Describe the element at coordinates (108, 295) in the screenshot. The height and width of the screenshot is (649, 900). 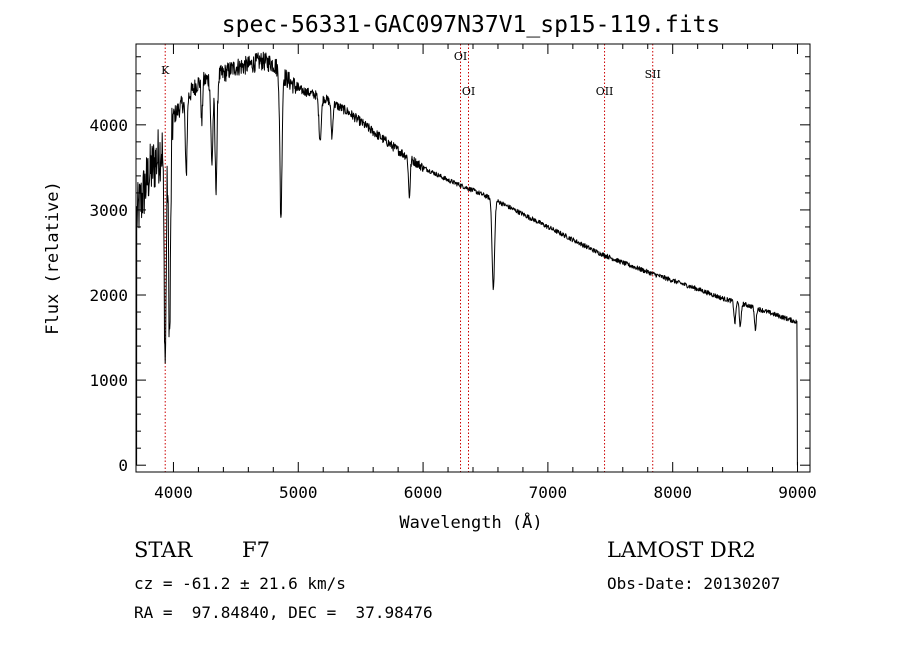
I see `y-tick-label: 2000` at that location.